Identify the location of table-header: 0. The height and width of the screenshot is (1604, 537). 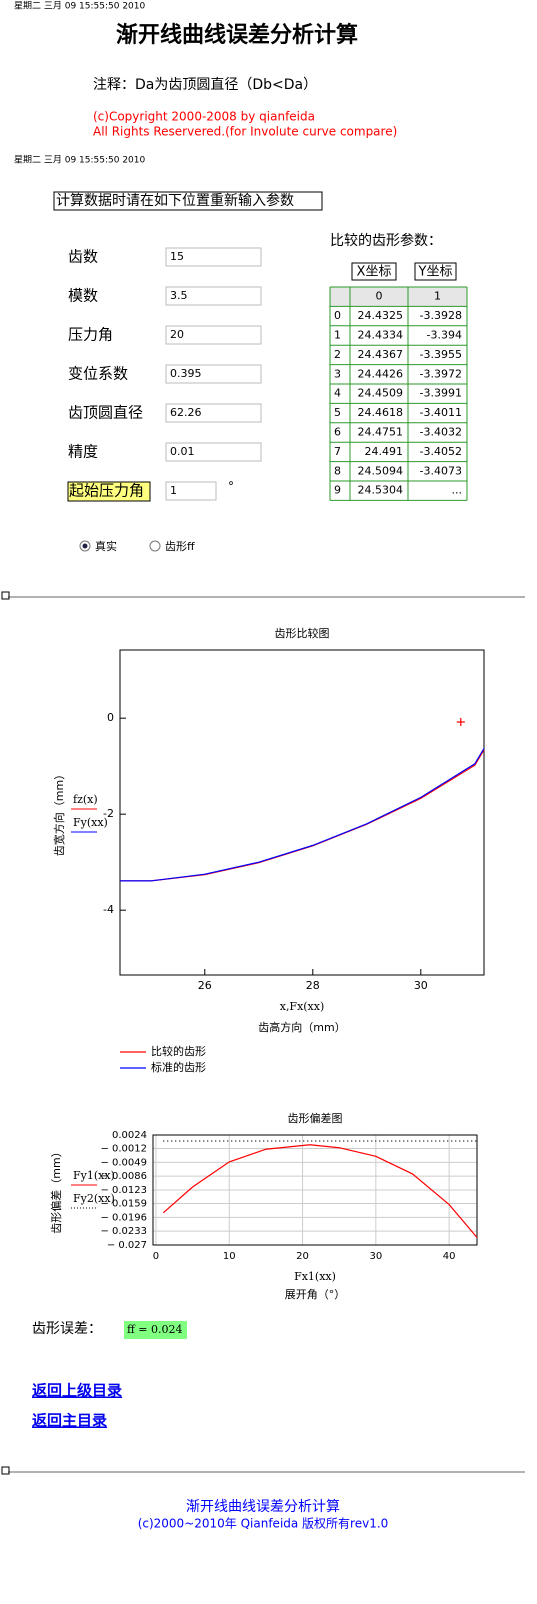
(379, 296).